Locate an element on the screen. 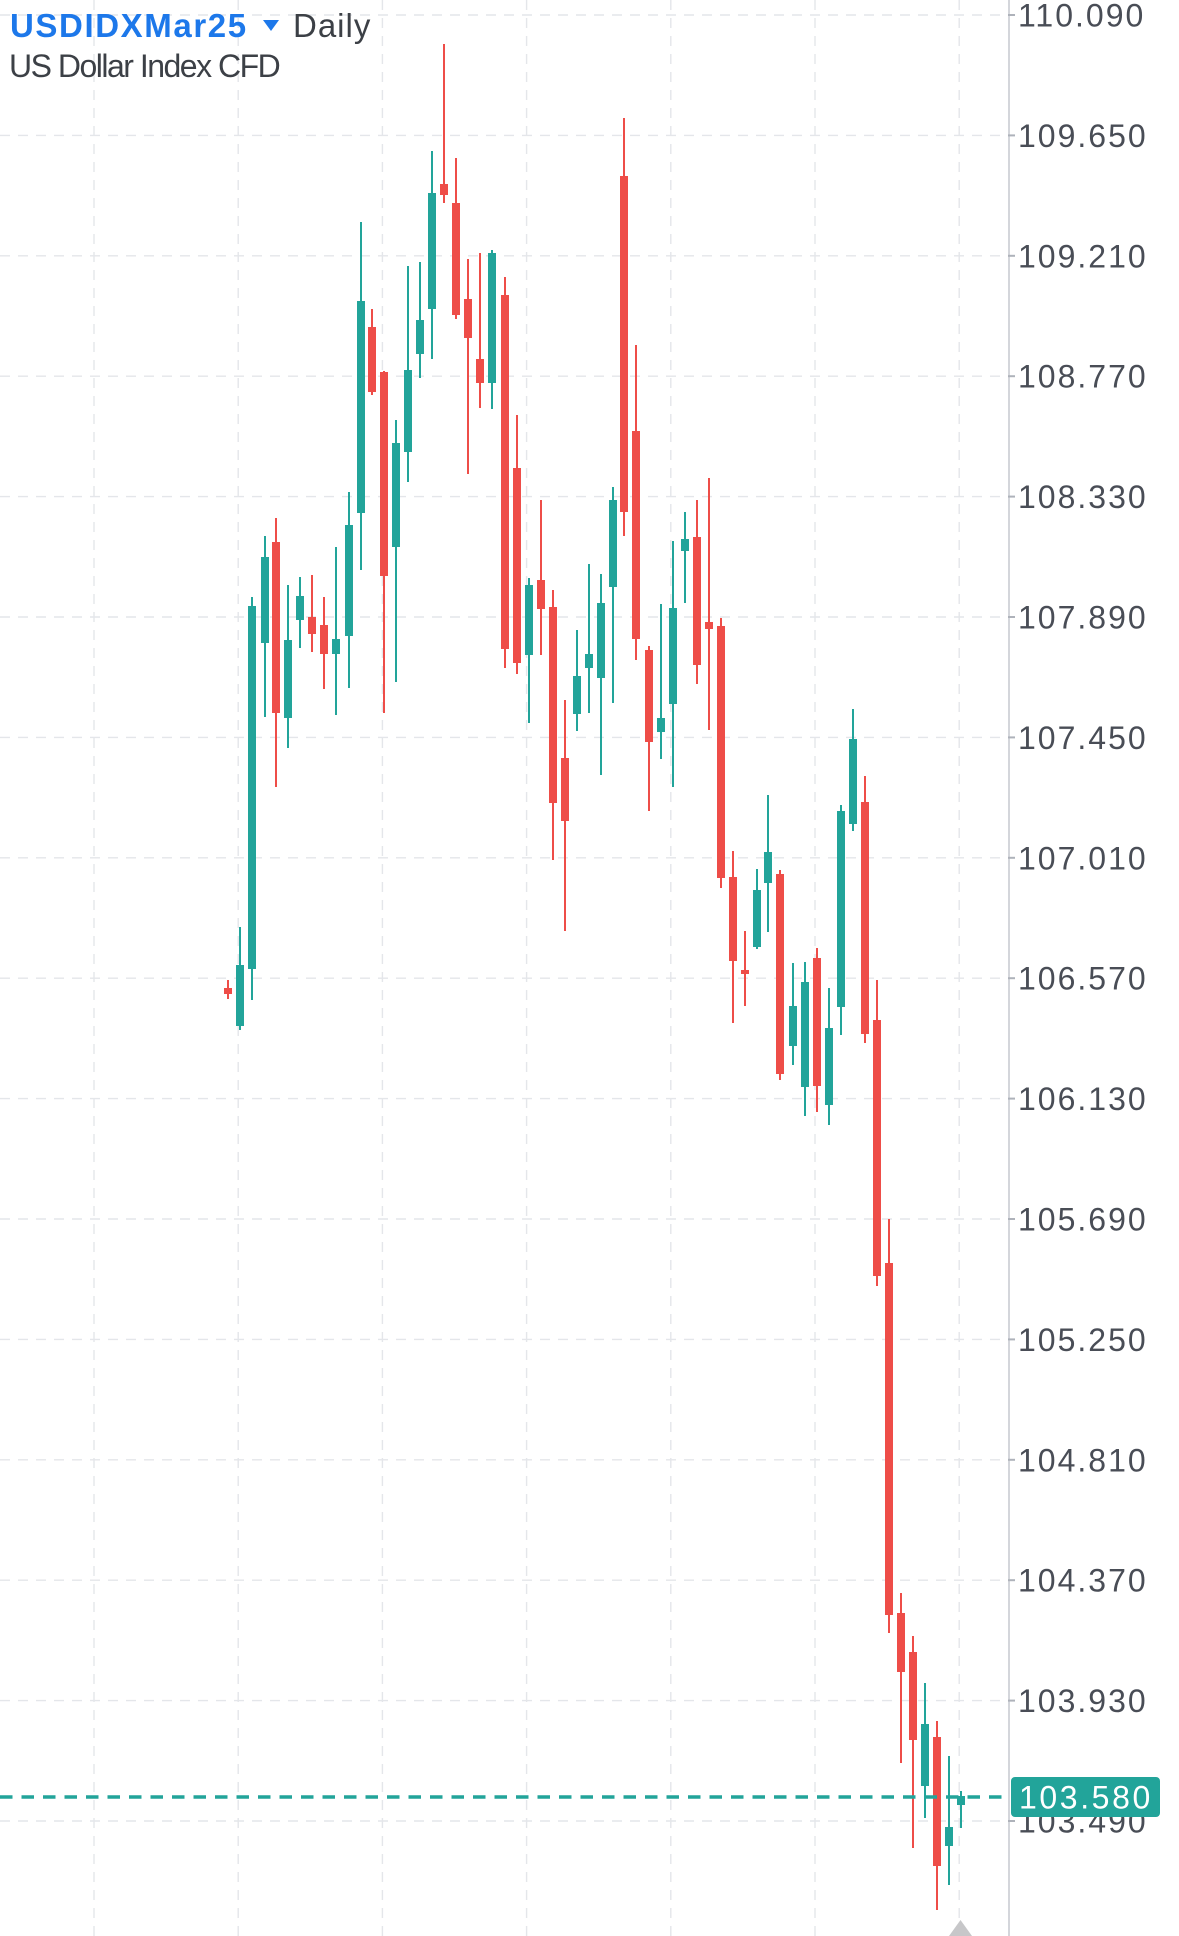 This screenshot has width=1179, height=1936. svg-text: 106.130 is located at coordinates (1083, 1099).